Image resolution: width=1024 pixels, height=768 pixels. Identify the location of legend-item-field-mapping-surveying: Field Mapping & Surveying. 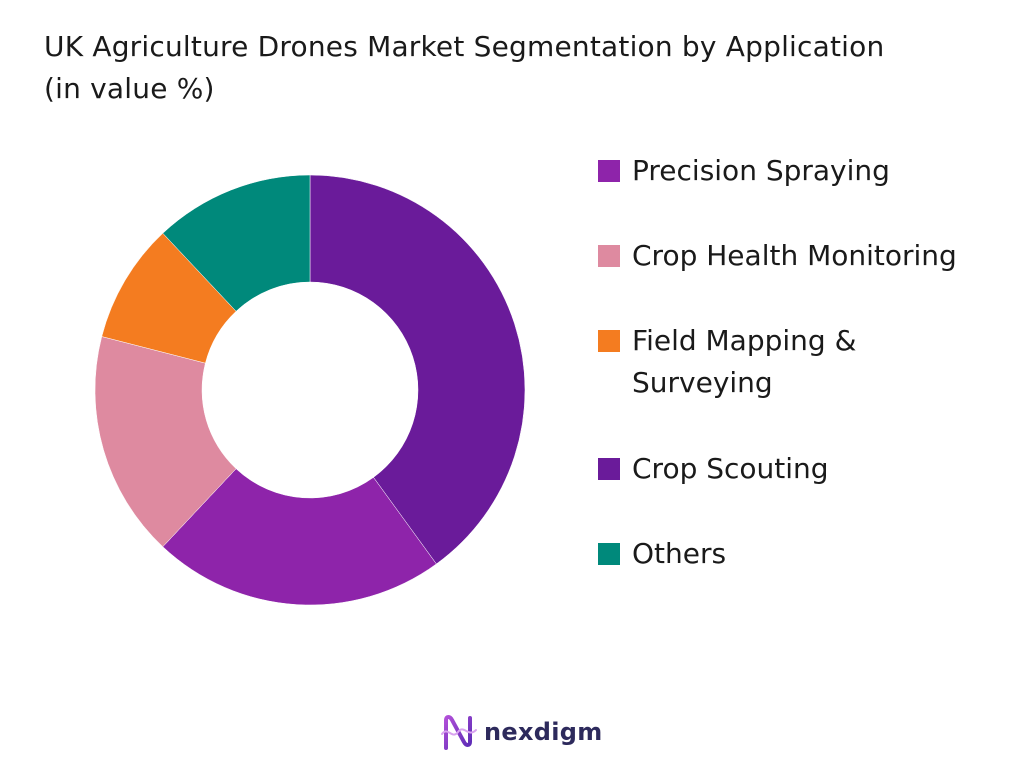
(727, 362).